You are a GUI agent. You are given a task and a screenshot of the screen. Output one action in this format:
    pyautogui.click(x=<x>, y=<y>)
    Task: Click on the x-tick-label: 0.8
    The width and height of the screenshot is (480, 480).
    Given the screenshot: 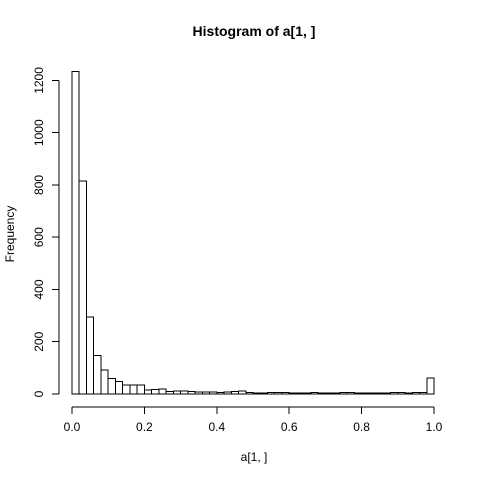 What is the action you would take?
    pyautogui.click(x=361, y=427)
    